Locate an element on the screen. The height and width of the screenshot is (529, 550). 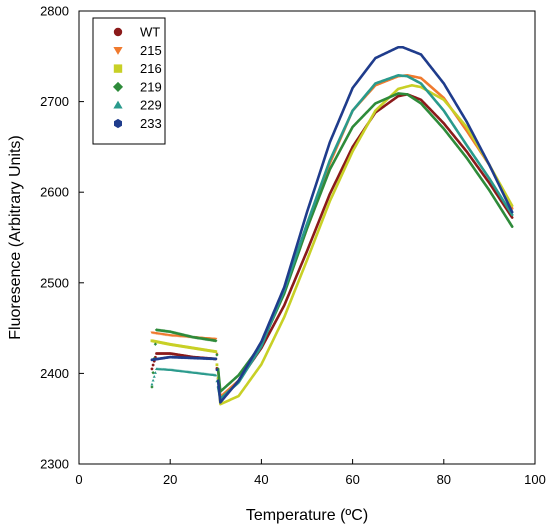
x-axis-title: Temperature (ºC) is located at coordinates (307, 515).